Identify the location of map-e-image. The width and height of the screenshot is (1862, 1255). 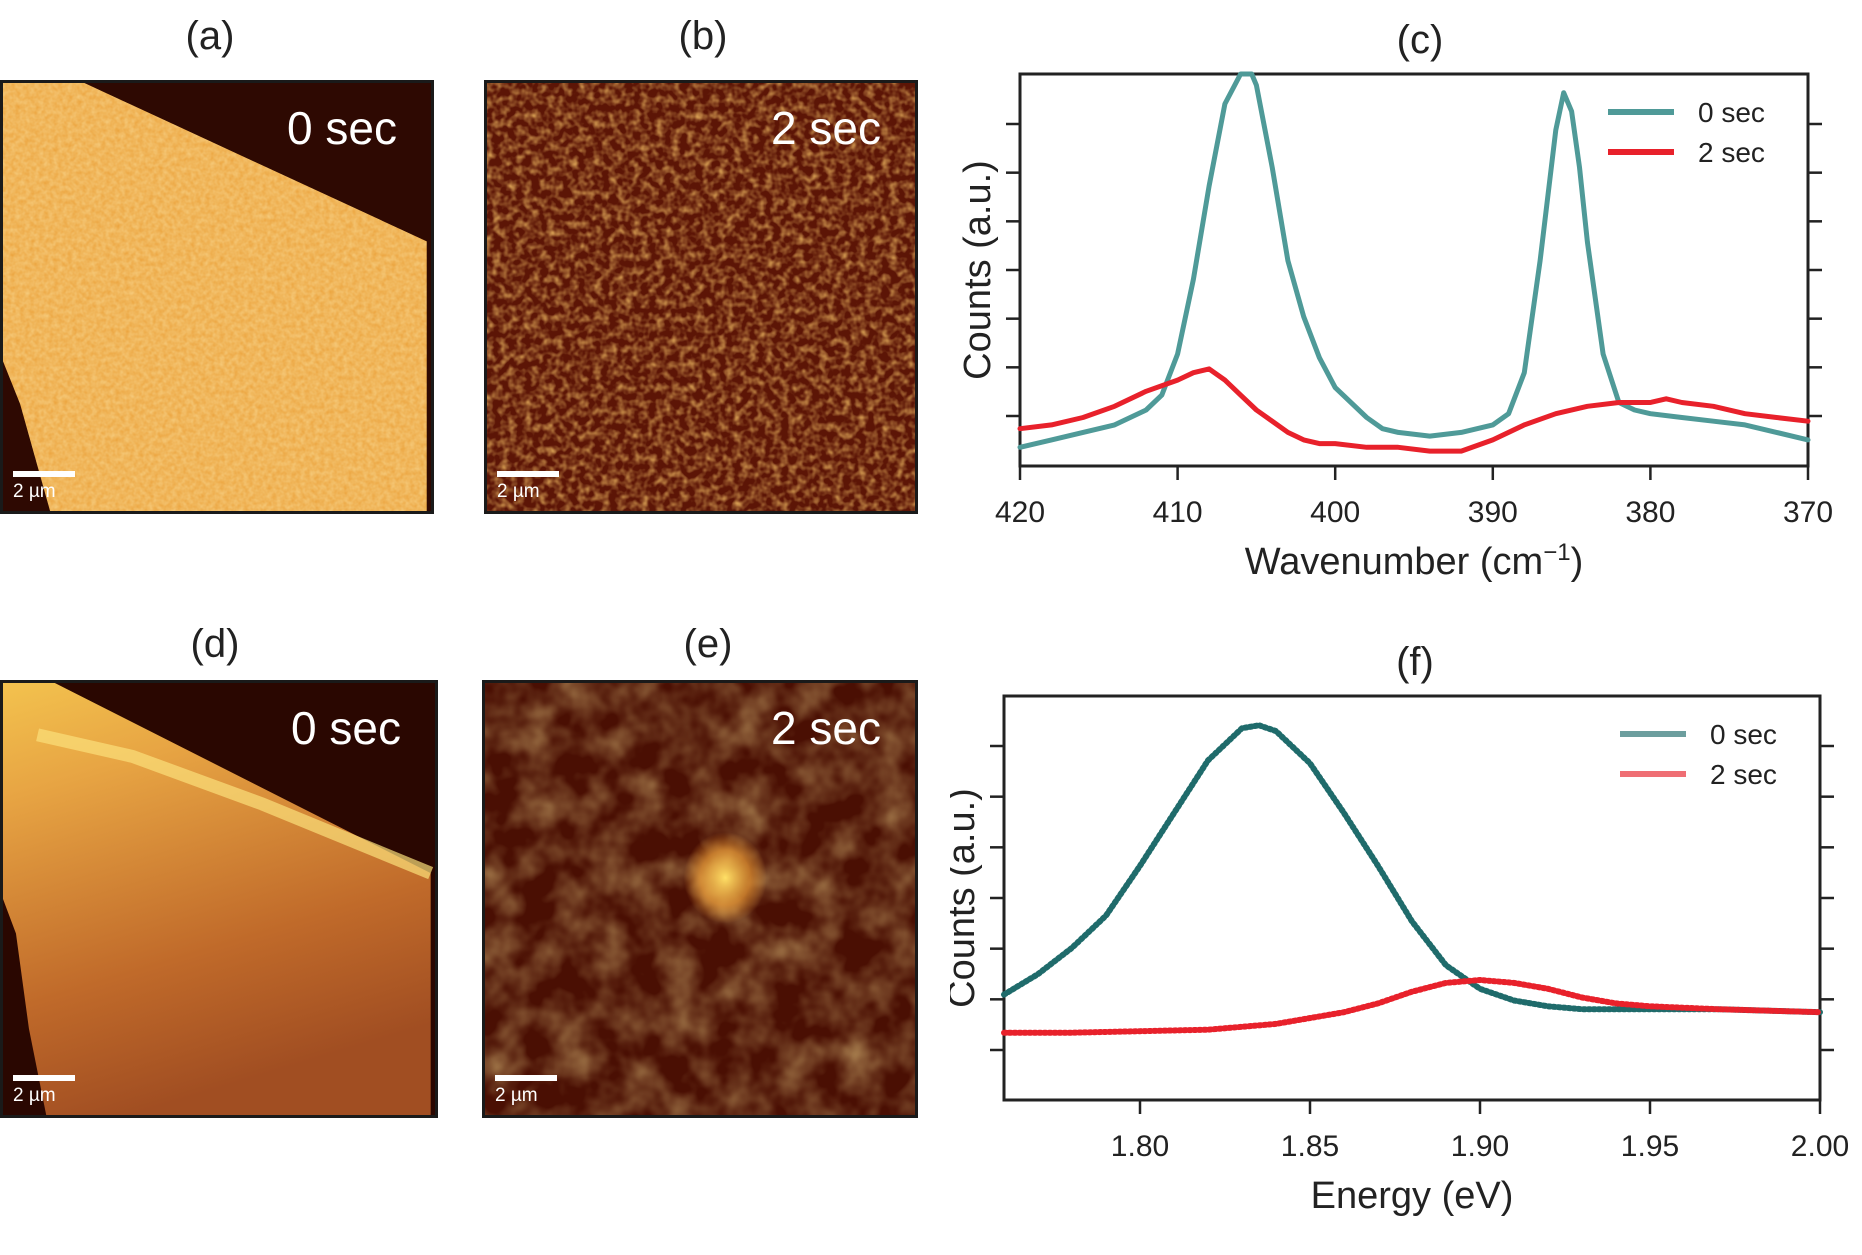
(700, 899).